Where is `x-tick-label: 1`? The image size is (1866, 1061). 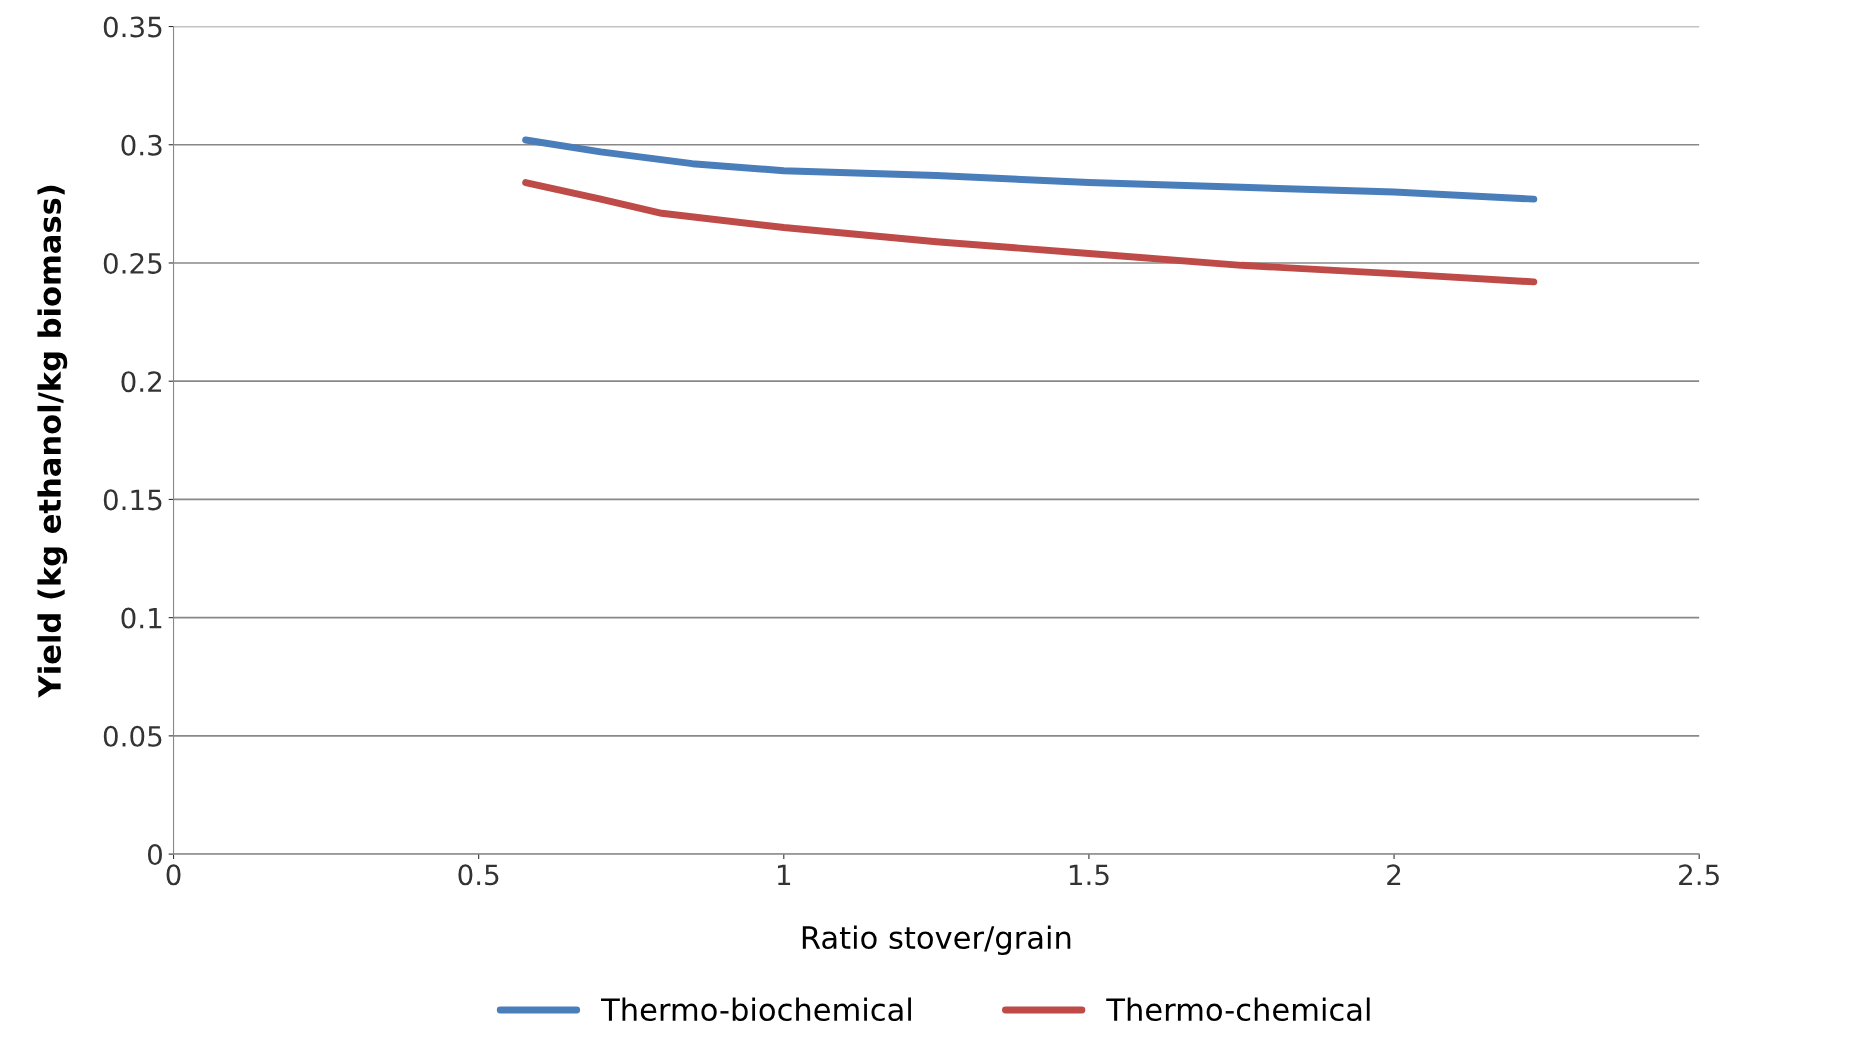 x-tick-label: 1 is located at coordinates (784, 874).